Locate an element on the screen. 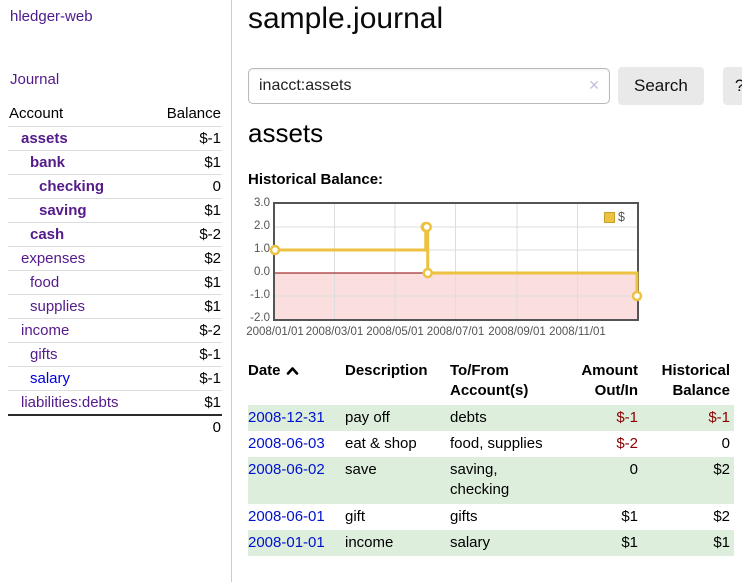  account-row: supplies $1 is located at coordinates (115, 306).